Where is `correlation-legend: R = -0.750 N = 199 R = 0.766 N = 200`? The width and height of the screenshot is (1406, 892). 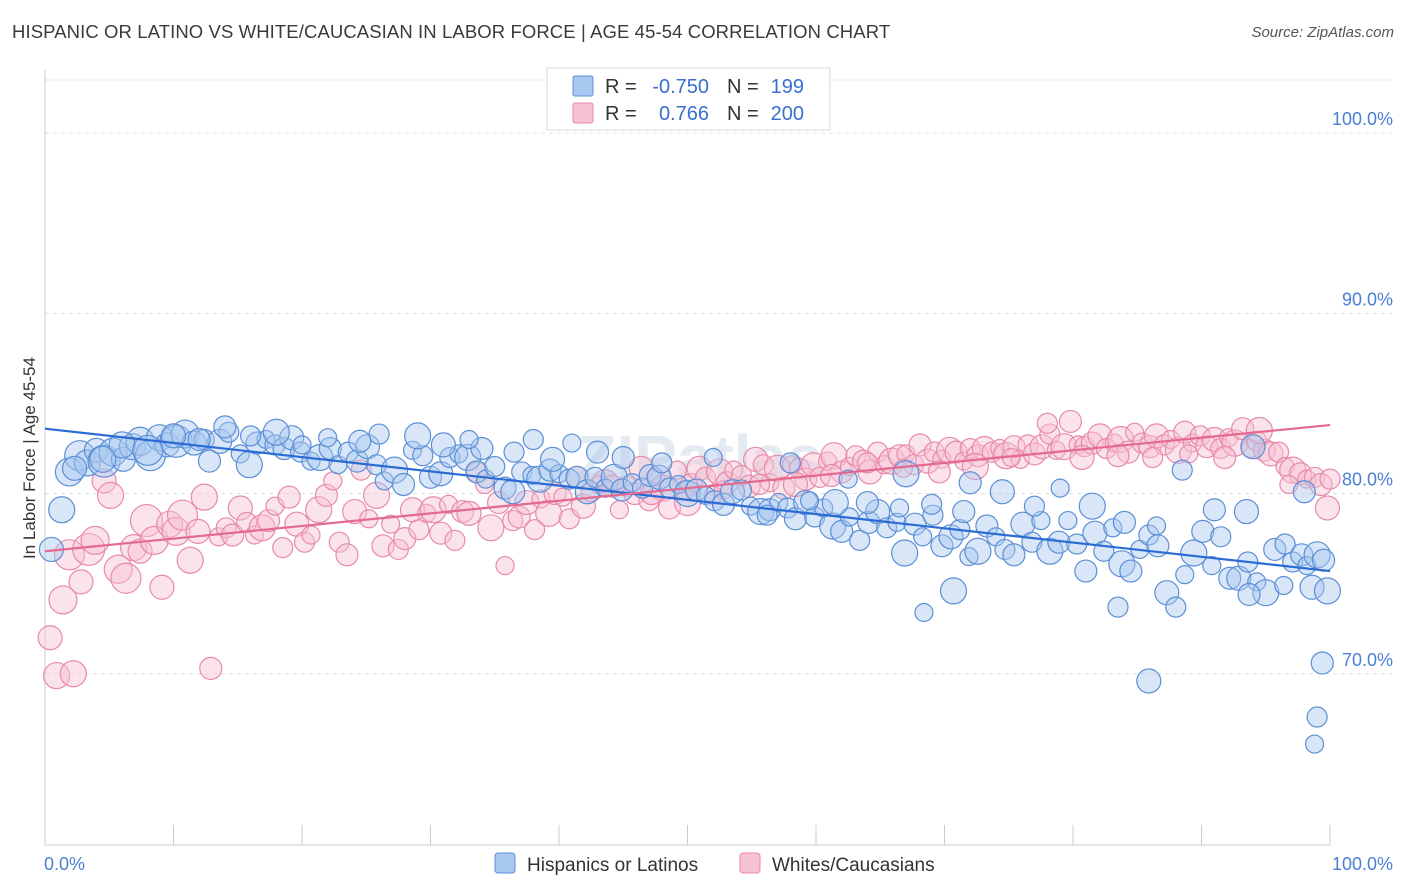 correlation-legend: R = -0.750 N = 199 R = 0.766 N = 200 is located at coordinates (688, 99).